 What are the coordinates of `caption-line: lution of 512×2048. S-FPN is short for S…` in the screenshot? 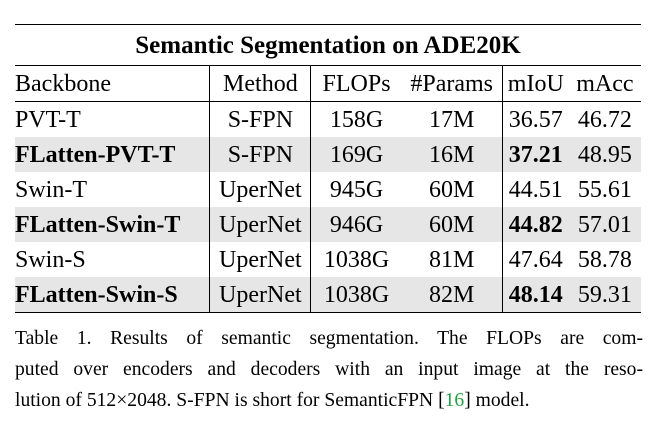 It's located at (329, 400).